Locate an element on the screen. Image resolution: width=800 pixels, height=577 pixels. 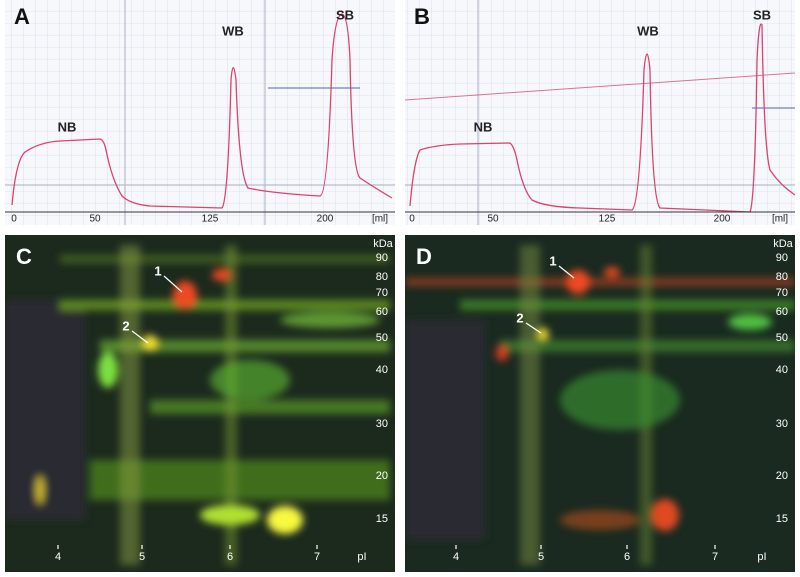
panel-letter: A is located at coordinates (22, 16).